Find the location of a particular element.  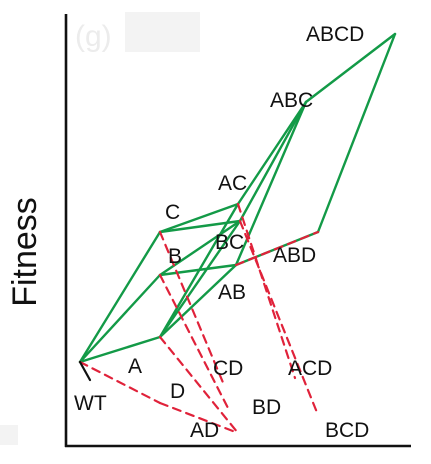

node-label-wt: WT is located at coordinates (90, 403).